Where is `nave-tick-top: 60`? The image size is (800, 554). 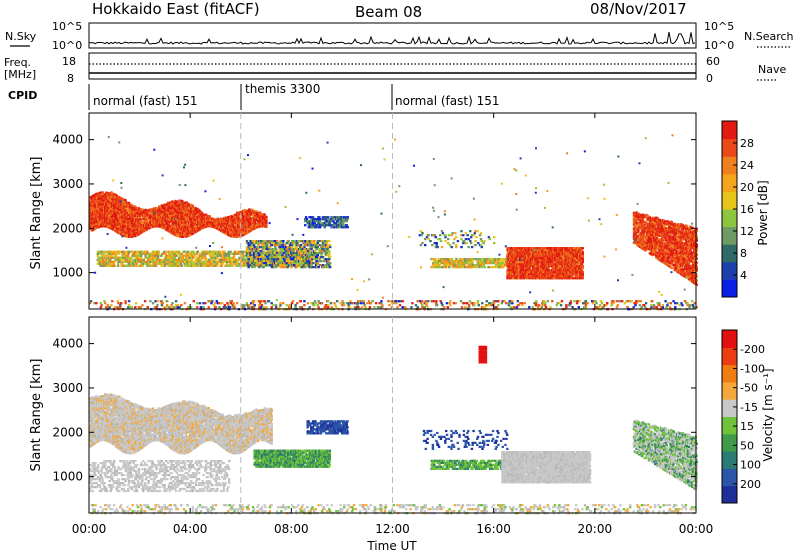
nave-tick-top: 60 is located at coordinates (713, 61).